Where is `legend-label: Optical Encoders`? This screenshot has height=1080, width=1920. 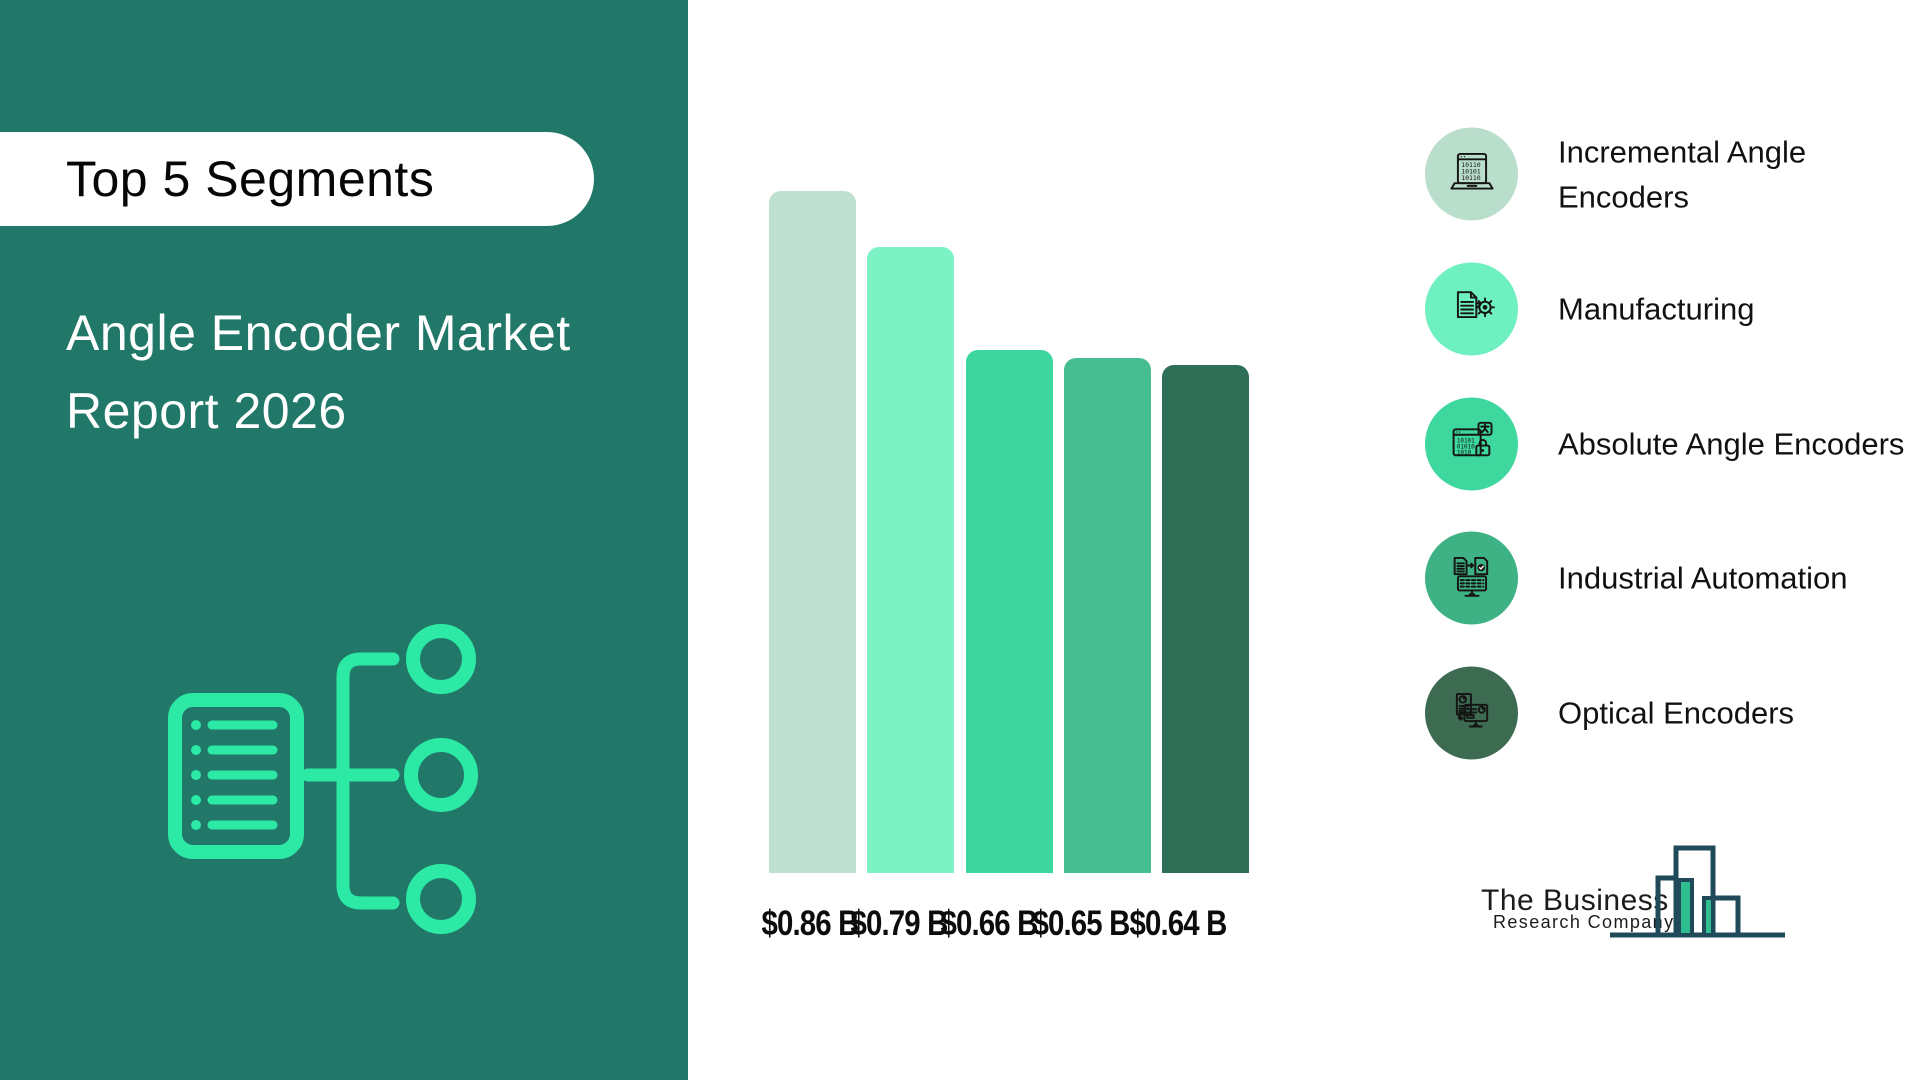 legend-label: Optical Encoders is located at coordinates (1676, 713).